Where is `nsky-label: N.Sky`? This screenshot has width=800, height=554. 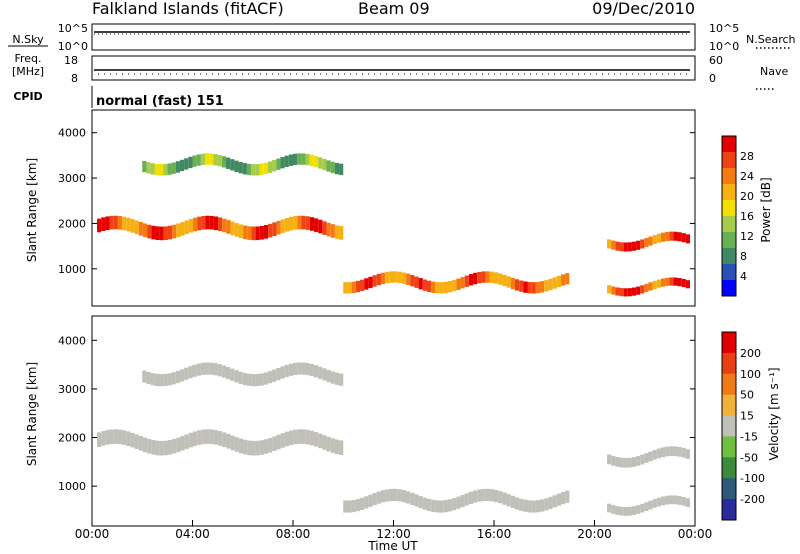 nsky-label: N.Sky is located at coordinates (28, 39).